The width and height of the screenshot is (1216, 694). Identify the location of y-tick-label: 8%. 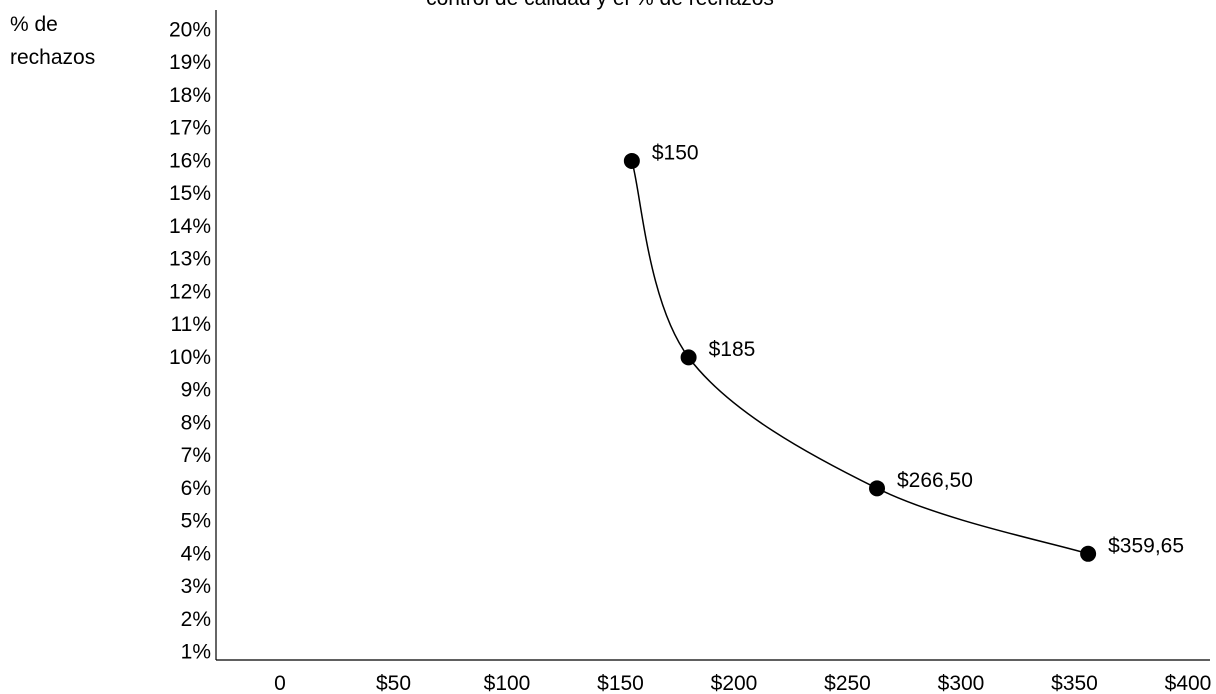
(196, 422).